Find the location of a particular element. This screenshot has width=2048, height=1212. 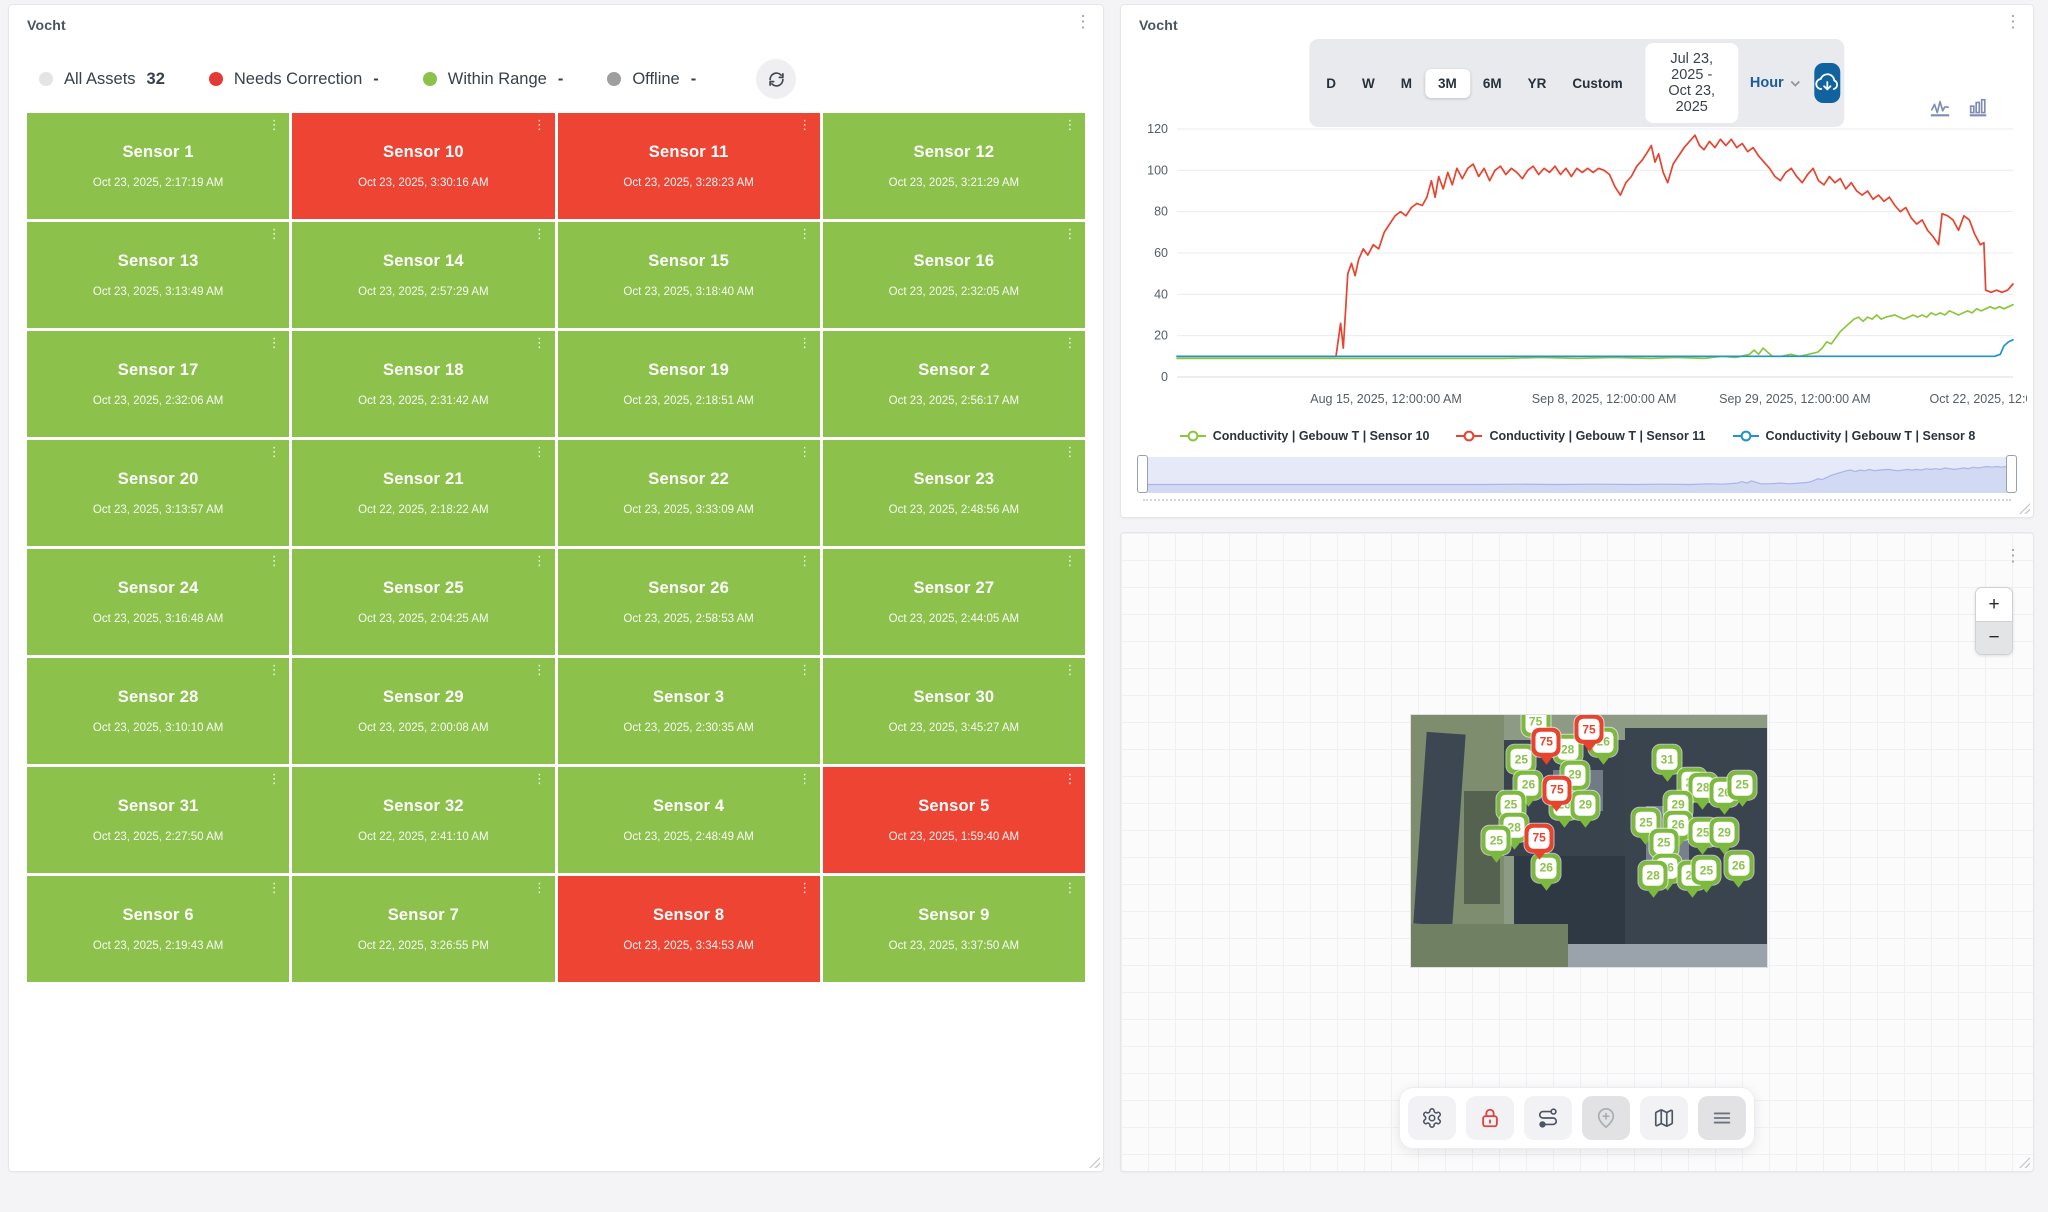

sensor-tile: ⋮ Sensor 14 Oct 23, 2025, 2:57:29 AM is located at coordinates (423, 275).